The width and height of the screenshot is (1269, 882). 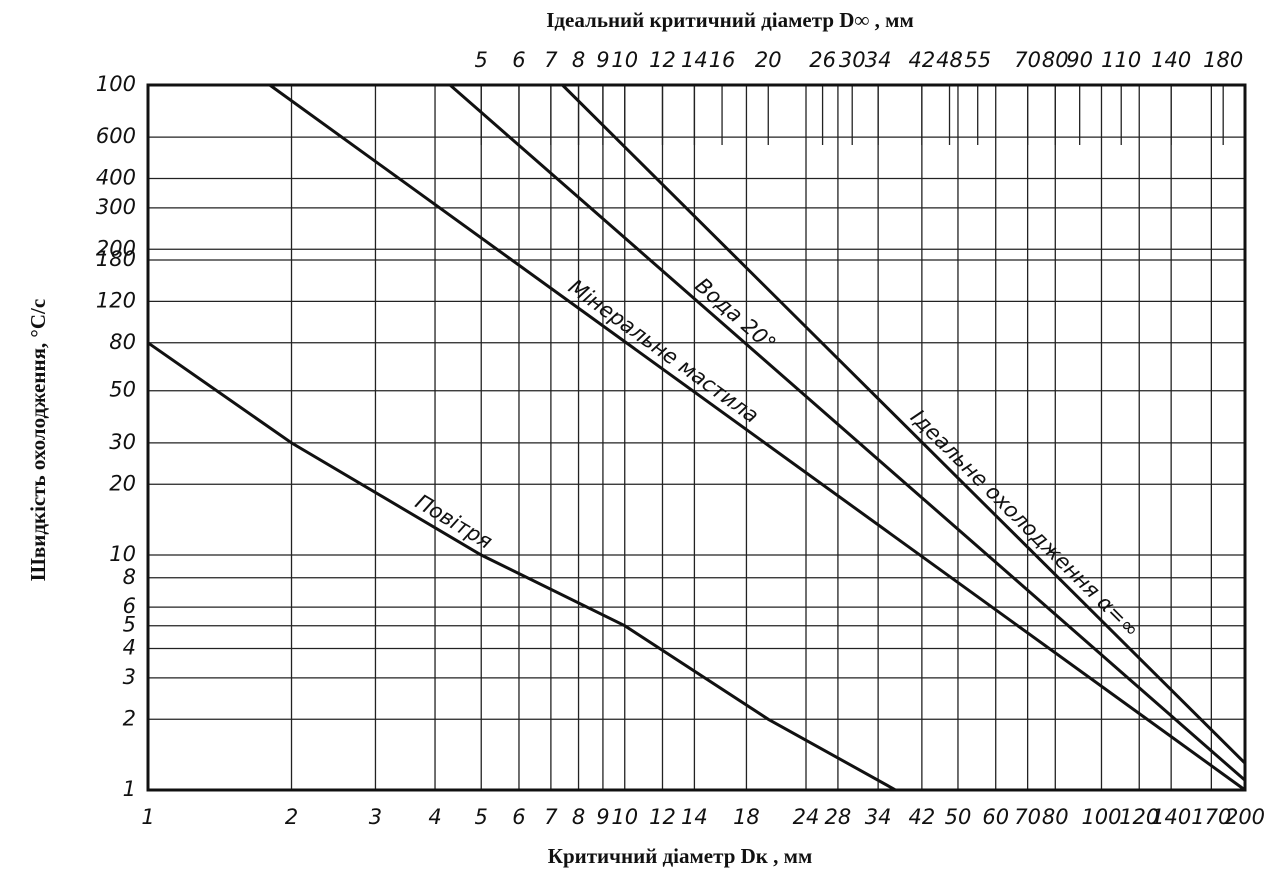 I want to click on x2-tick-label: 55, so click(x=977, y=60).